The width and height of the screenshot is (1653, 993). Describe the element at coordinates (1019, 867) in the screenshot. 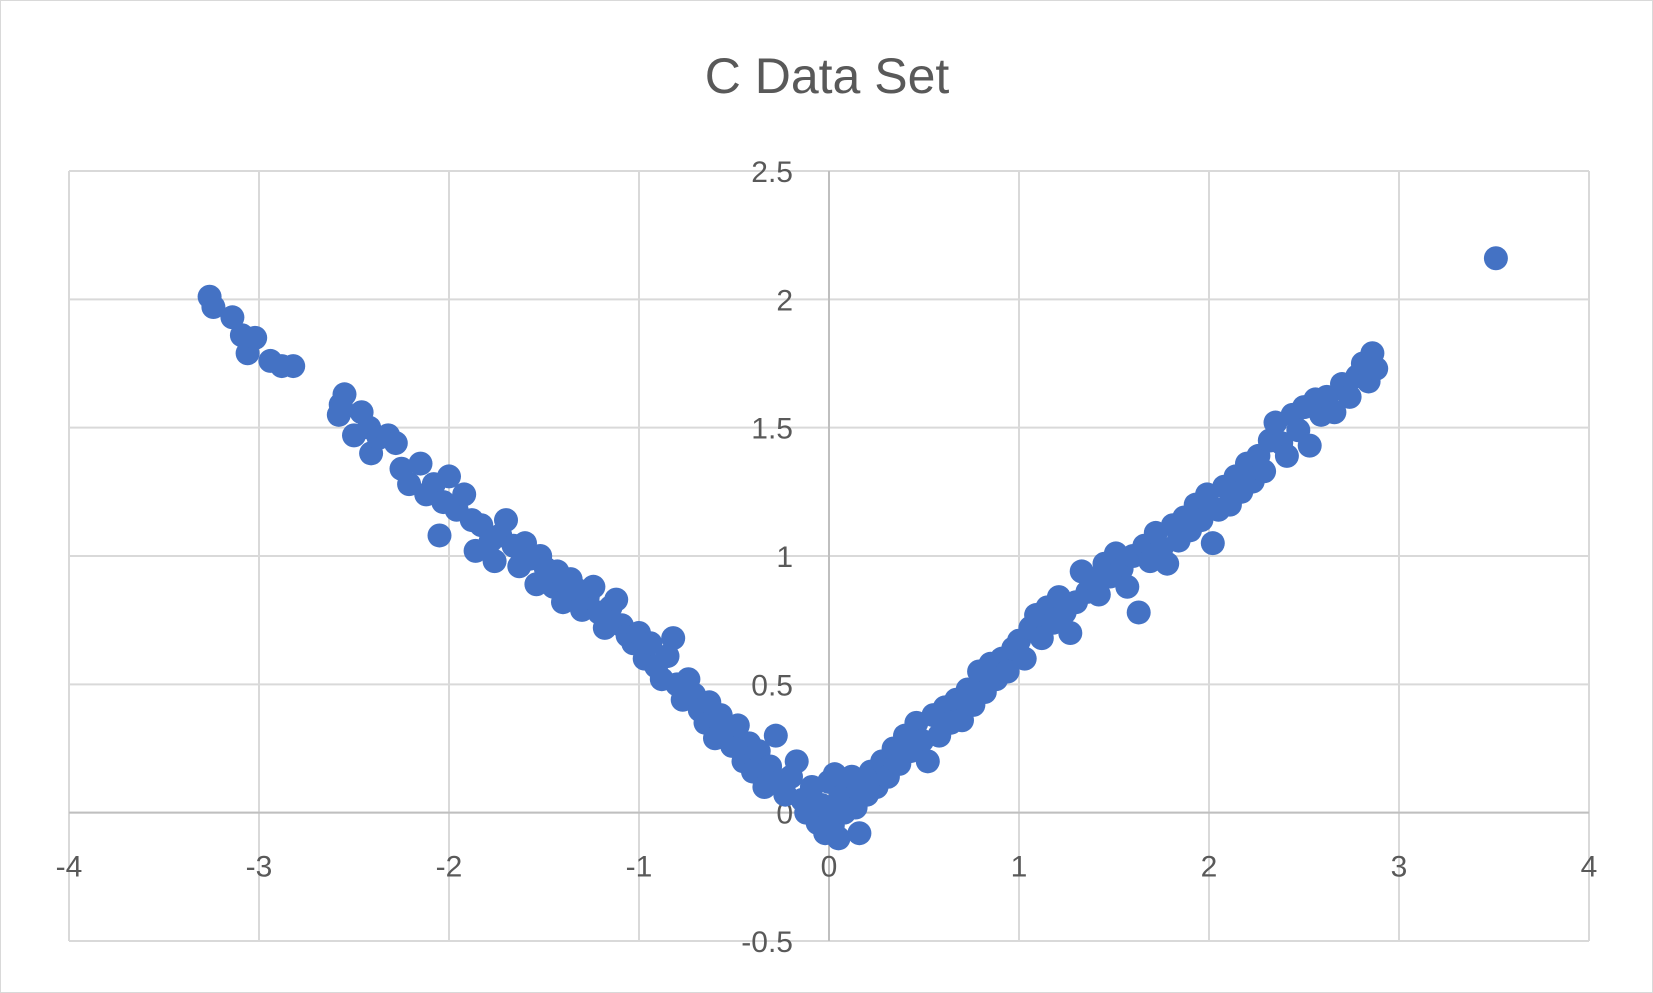

I see `x-tick-label: 1` at that location.